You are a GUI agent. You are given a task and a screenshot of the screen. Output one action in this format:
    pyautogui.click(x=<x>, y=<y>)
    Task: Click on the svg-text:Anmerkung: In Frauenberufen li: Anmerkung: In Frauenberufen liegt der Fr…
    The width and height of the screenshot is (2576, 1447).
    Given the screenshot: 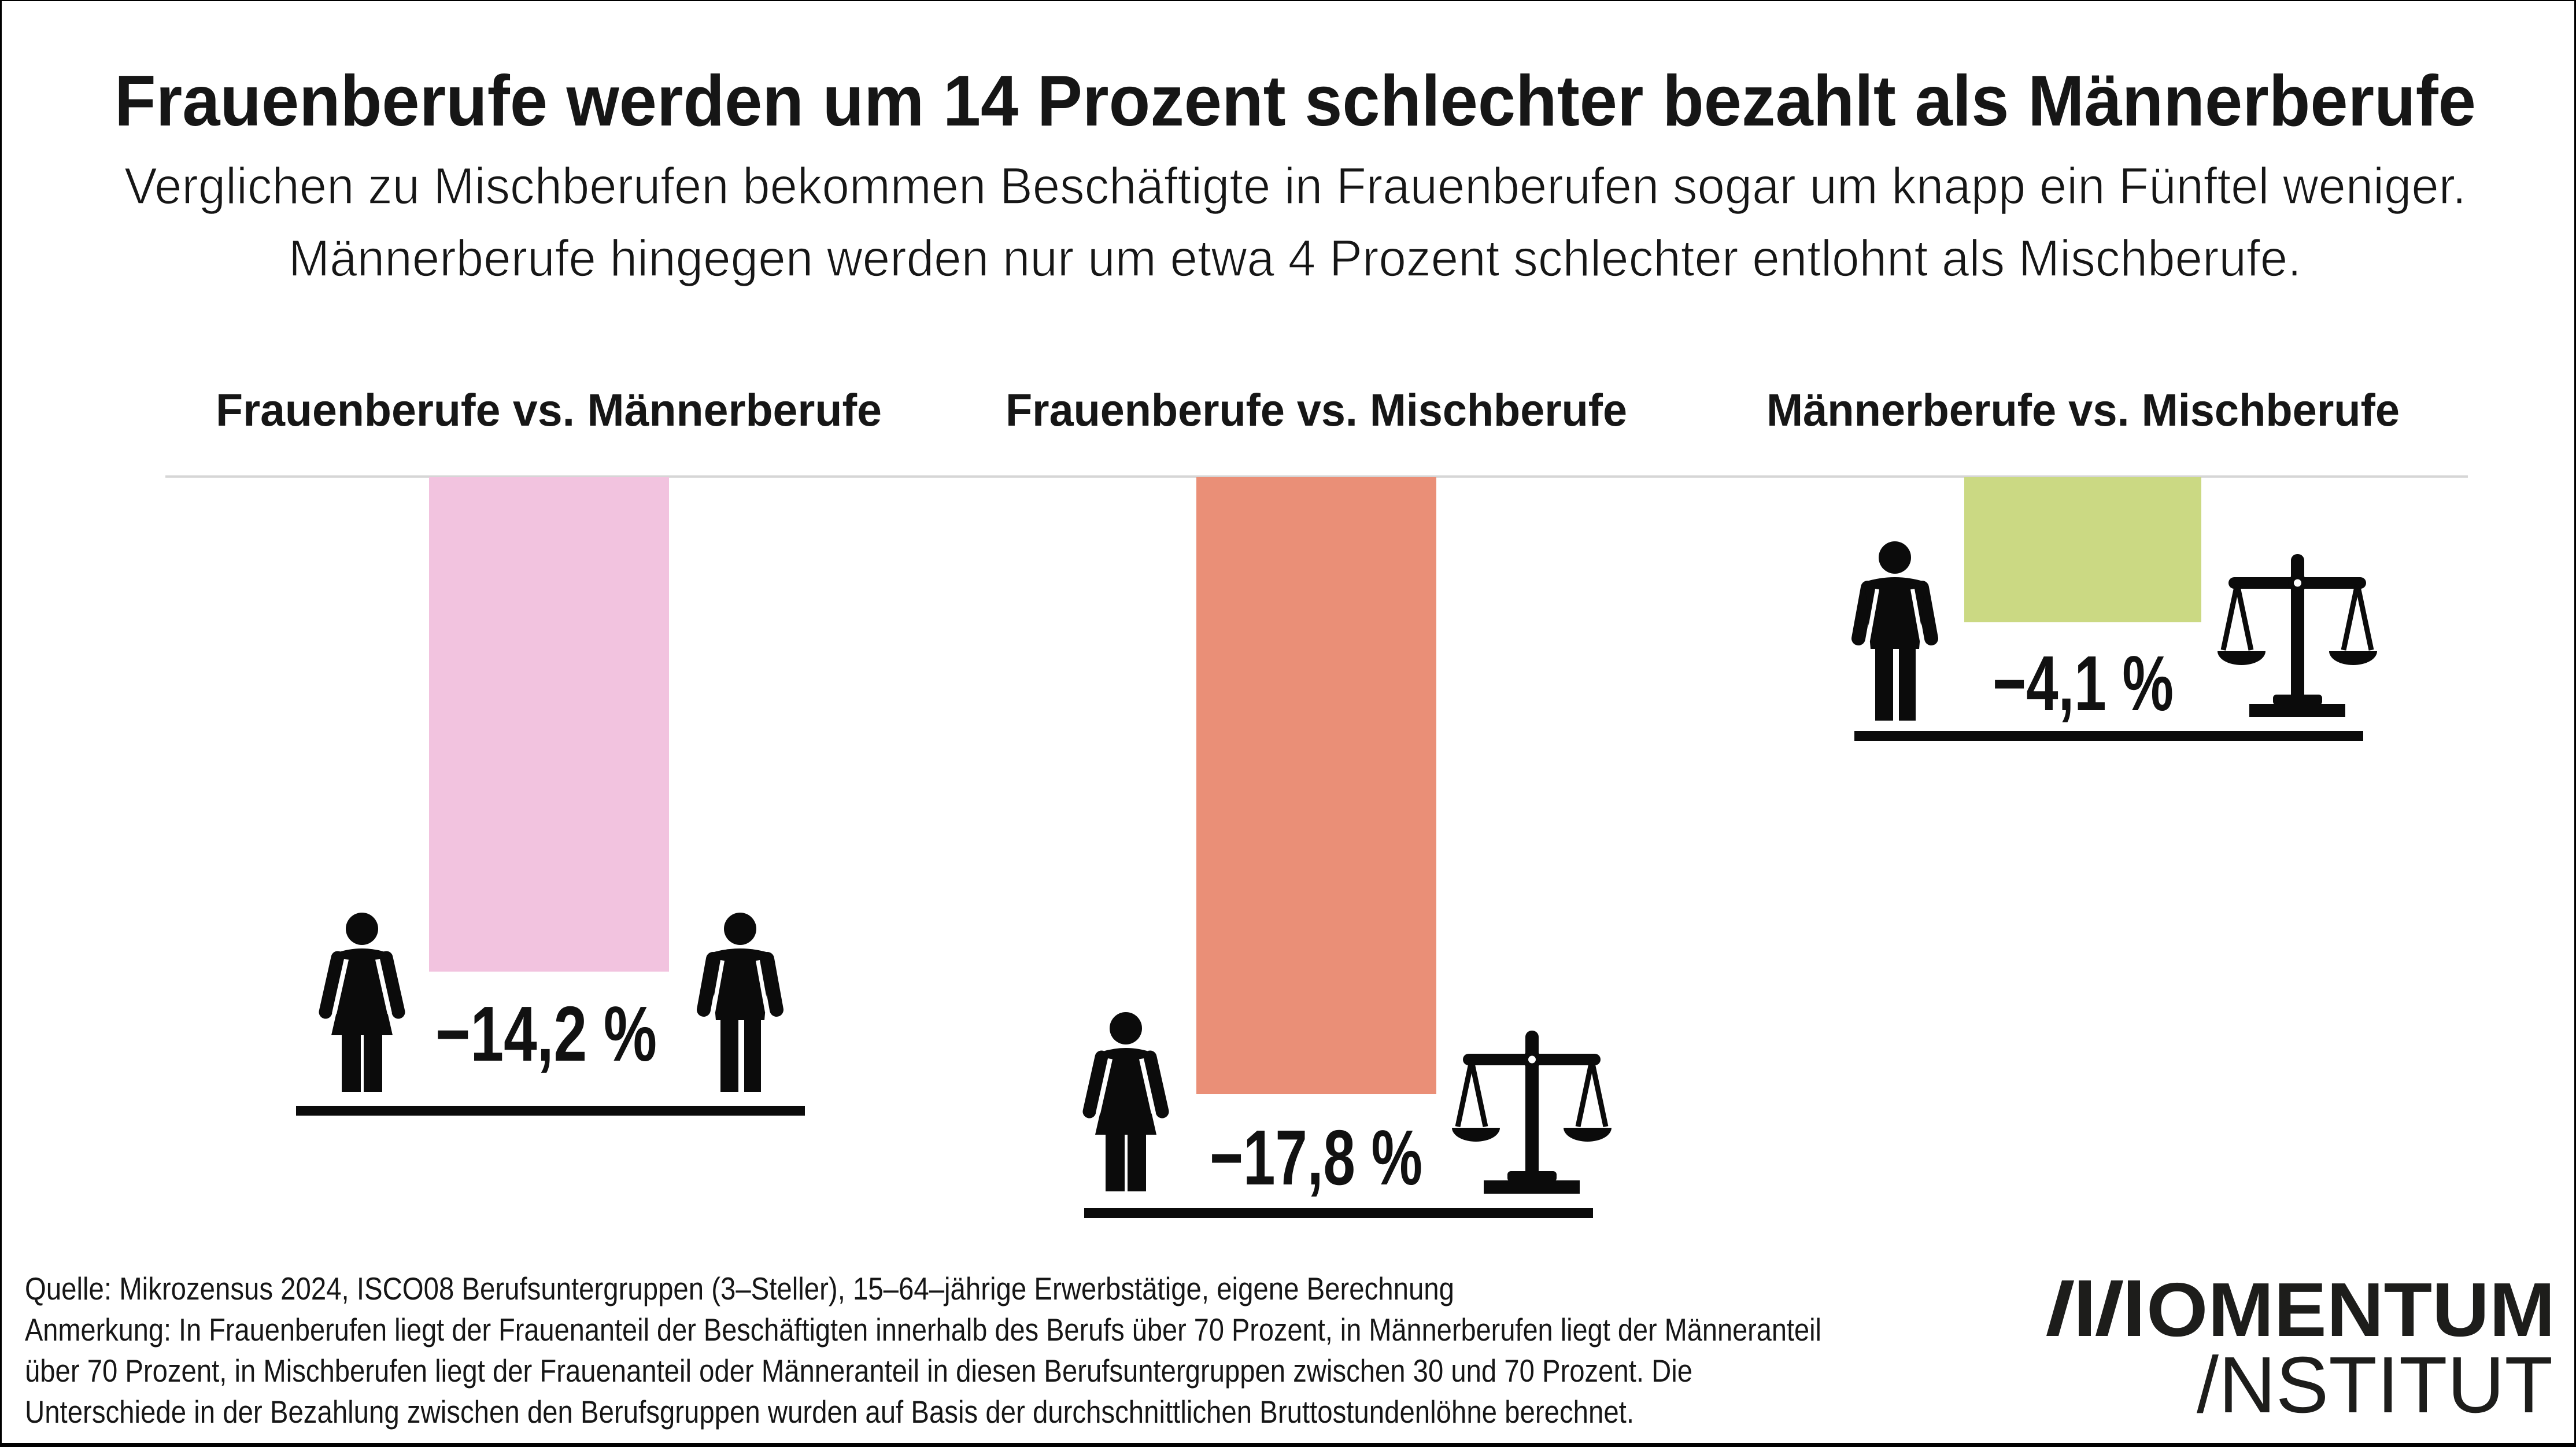 What is the action you would take?
    pyautogui.click(x=923, y=1330)
    